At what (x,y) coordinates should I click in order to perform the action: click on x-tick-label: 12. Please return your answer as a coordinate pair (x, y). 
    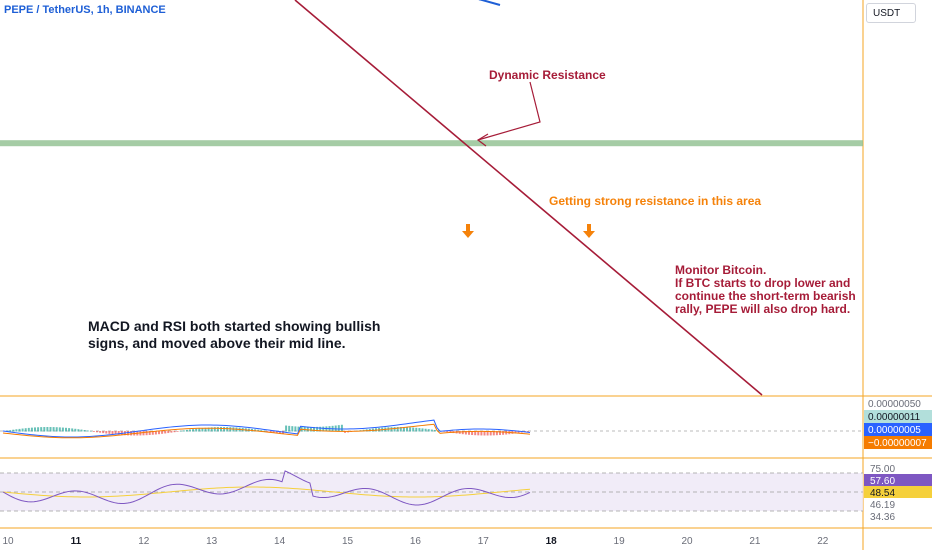
    Looking at the image, I should click on (144, 541).